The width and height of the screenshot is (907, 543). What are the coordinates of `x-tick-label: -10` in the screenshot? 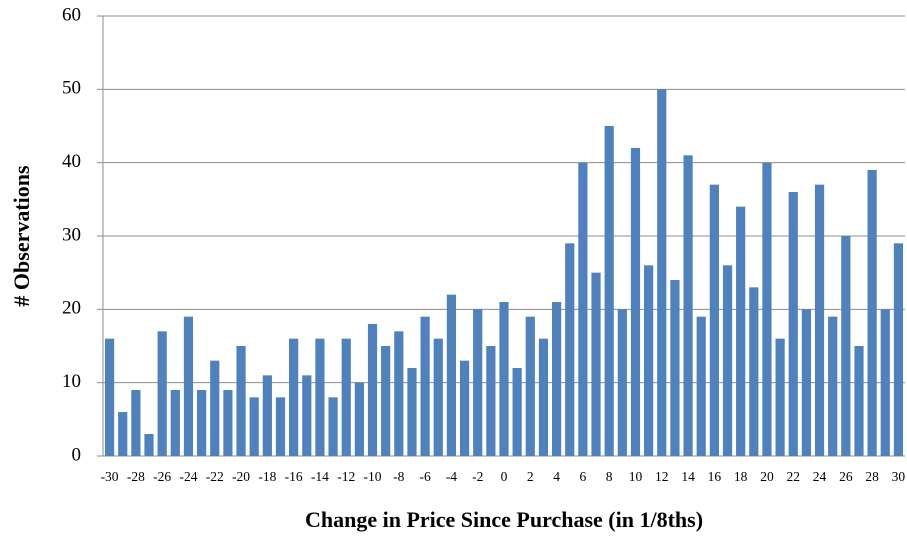 It's located at (373, 476).